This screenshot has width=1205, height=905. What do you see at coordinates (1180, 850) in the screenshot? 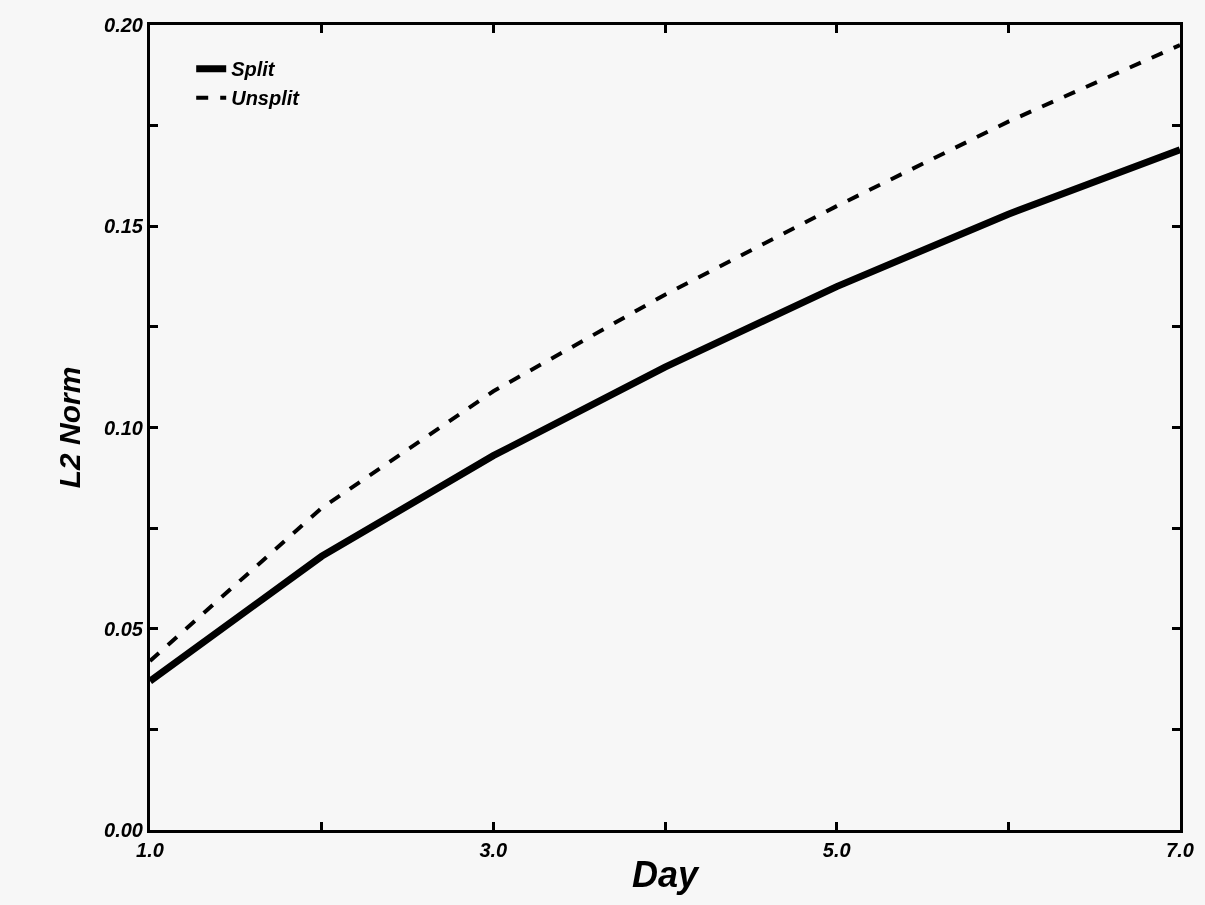
I see `x-tick-label: 7.0` at bounding box center [1180, 850].